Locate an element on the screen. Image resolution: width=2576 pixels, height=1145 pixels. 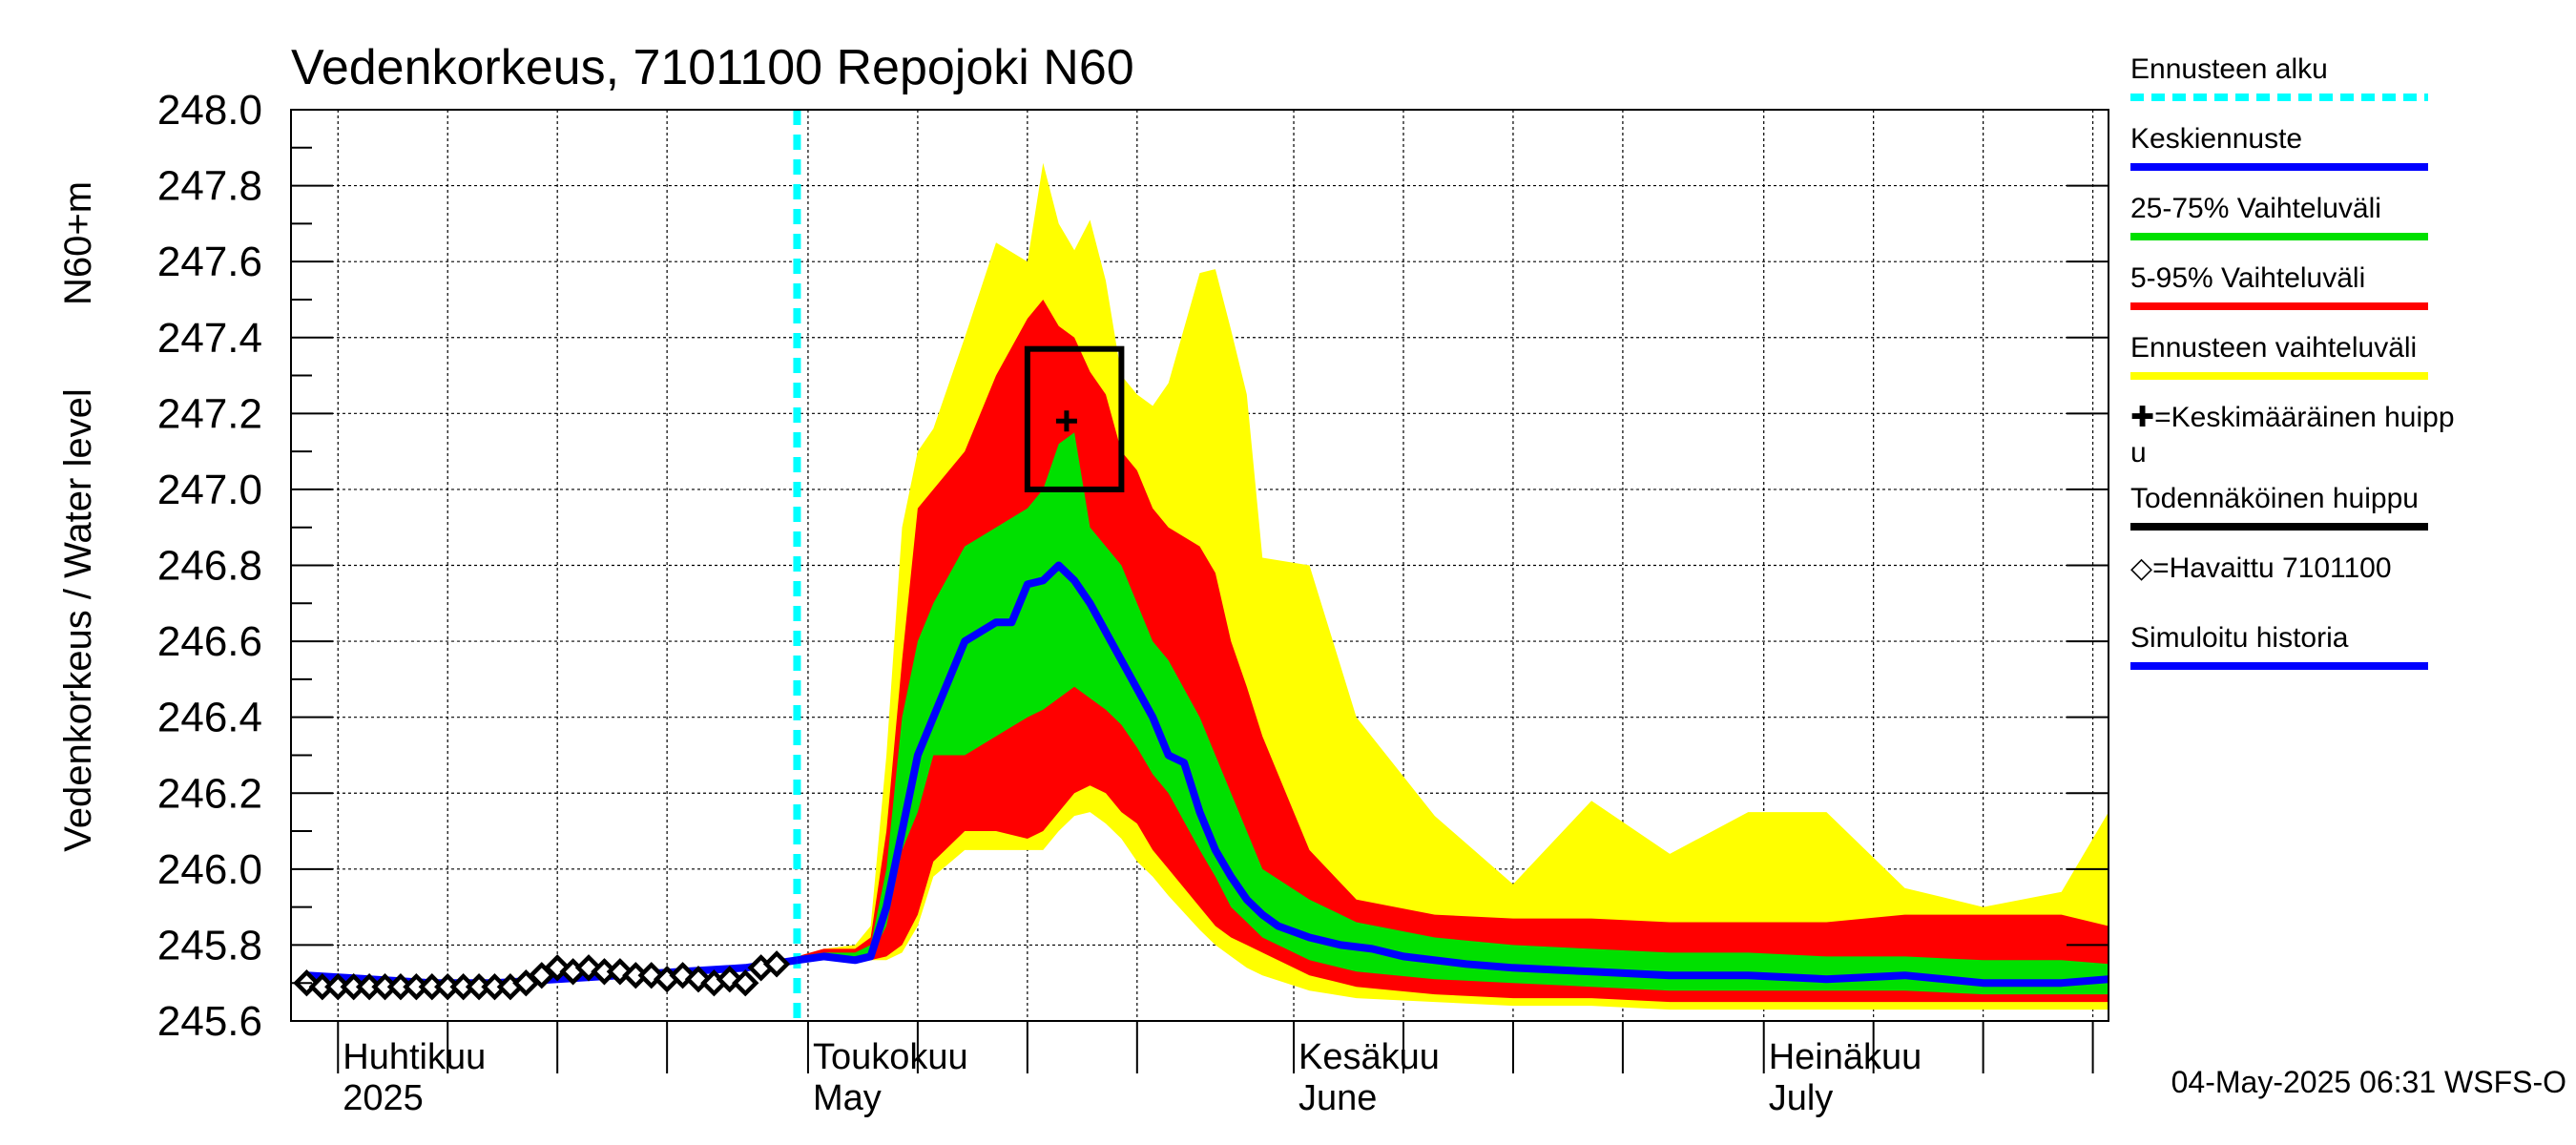
y-tick-label: 247.4 is located at coordinates (209, 338).